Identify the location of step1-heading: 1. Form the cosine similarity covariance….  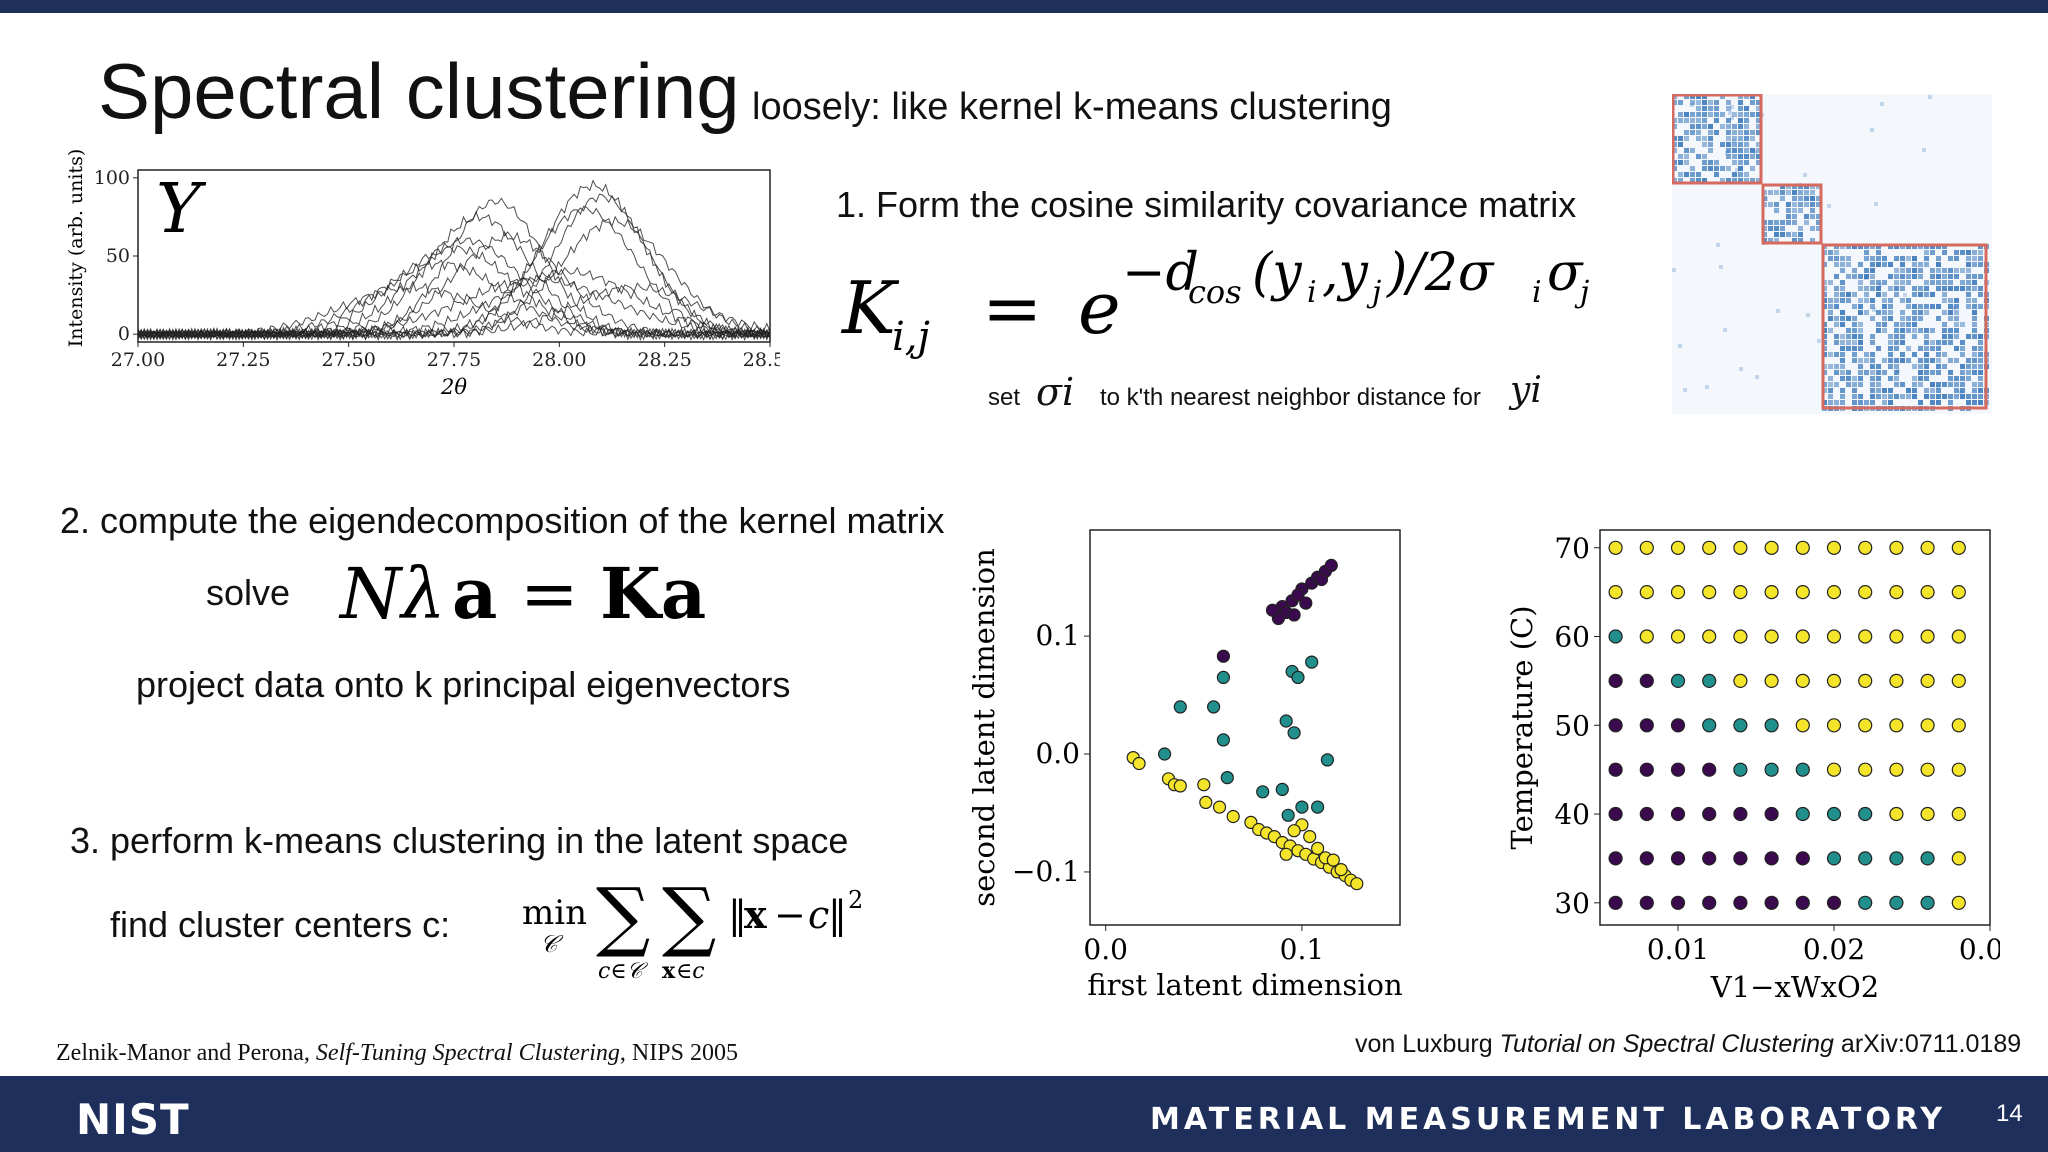
(1206, 204).